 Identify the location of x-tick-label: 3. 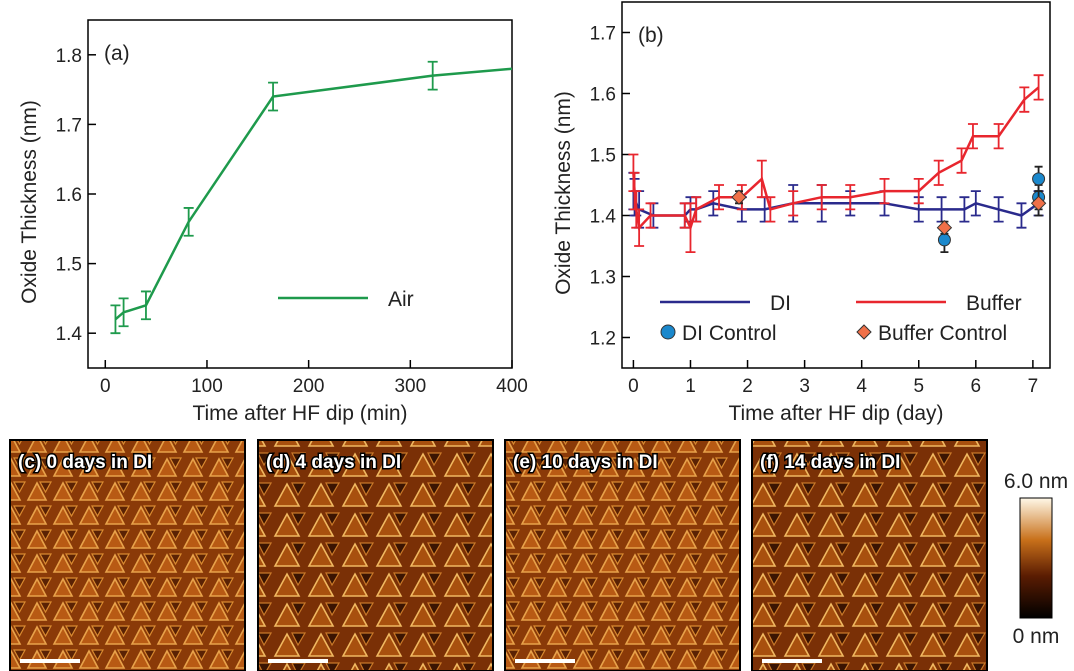
(804, 386).